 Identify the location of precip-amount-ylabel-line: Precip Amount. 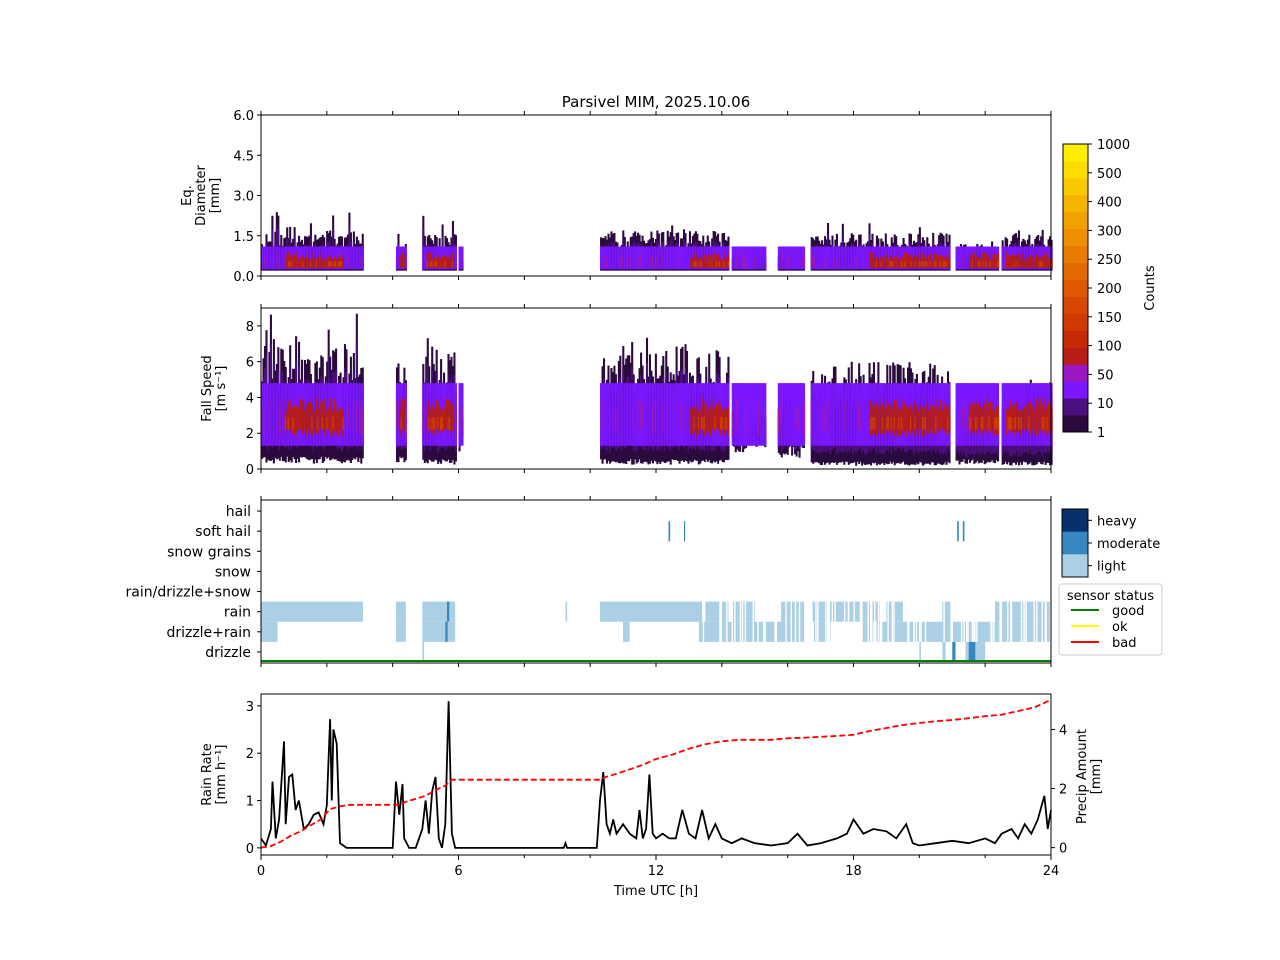
(1082, 776).